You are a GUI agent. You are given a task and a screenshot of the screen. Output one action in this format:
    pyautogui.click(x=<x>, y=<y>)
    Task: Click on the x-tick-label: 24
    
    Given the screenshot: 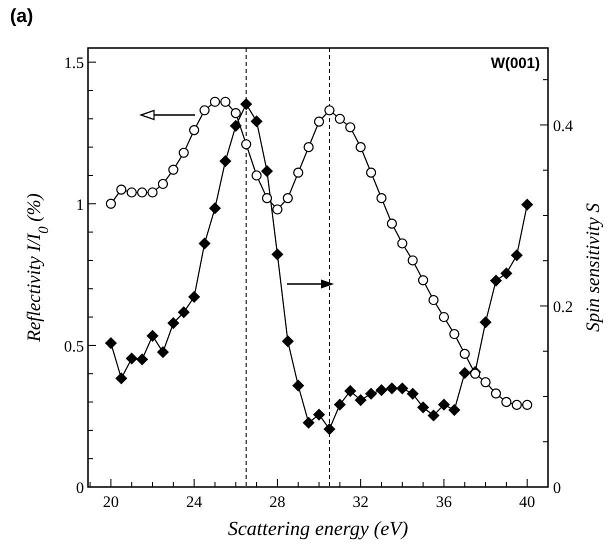 What is the action you would take?
    pyautogui.click(x=194, y=502)
    